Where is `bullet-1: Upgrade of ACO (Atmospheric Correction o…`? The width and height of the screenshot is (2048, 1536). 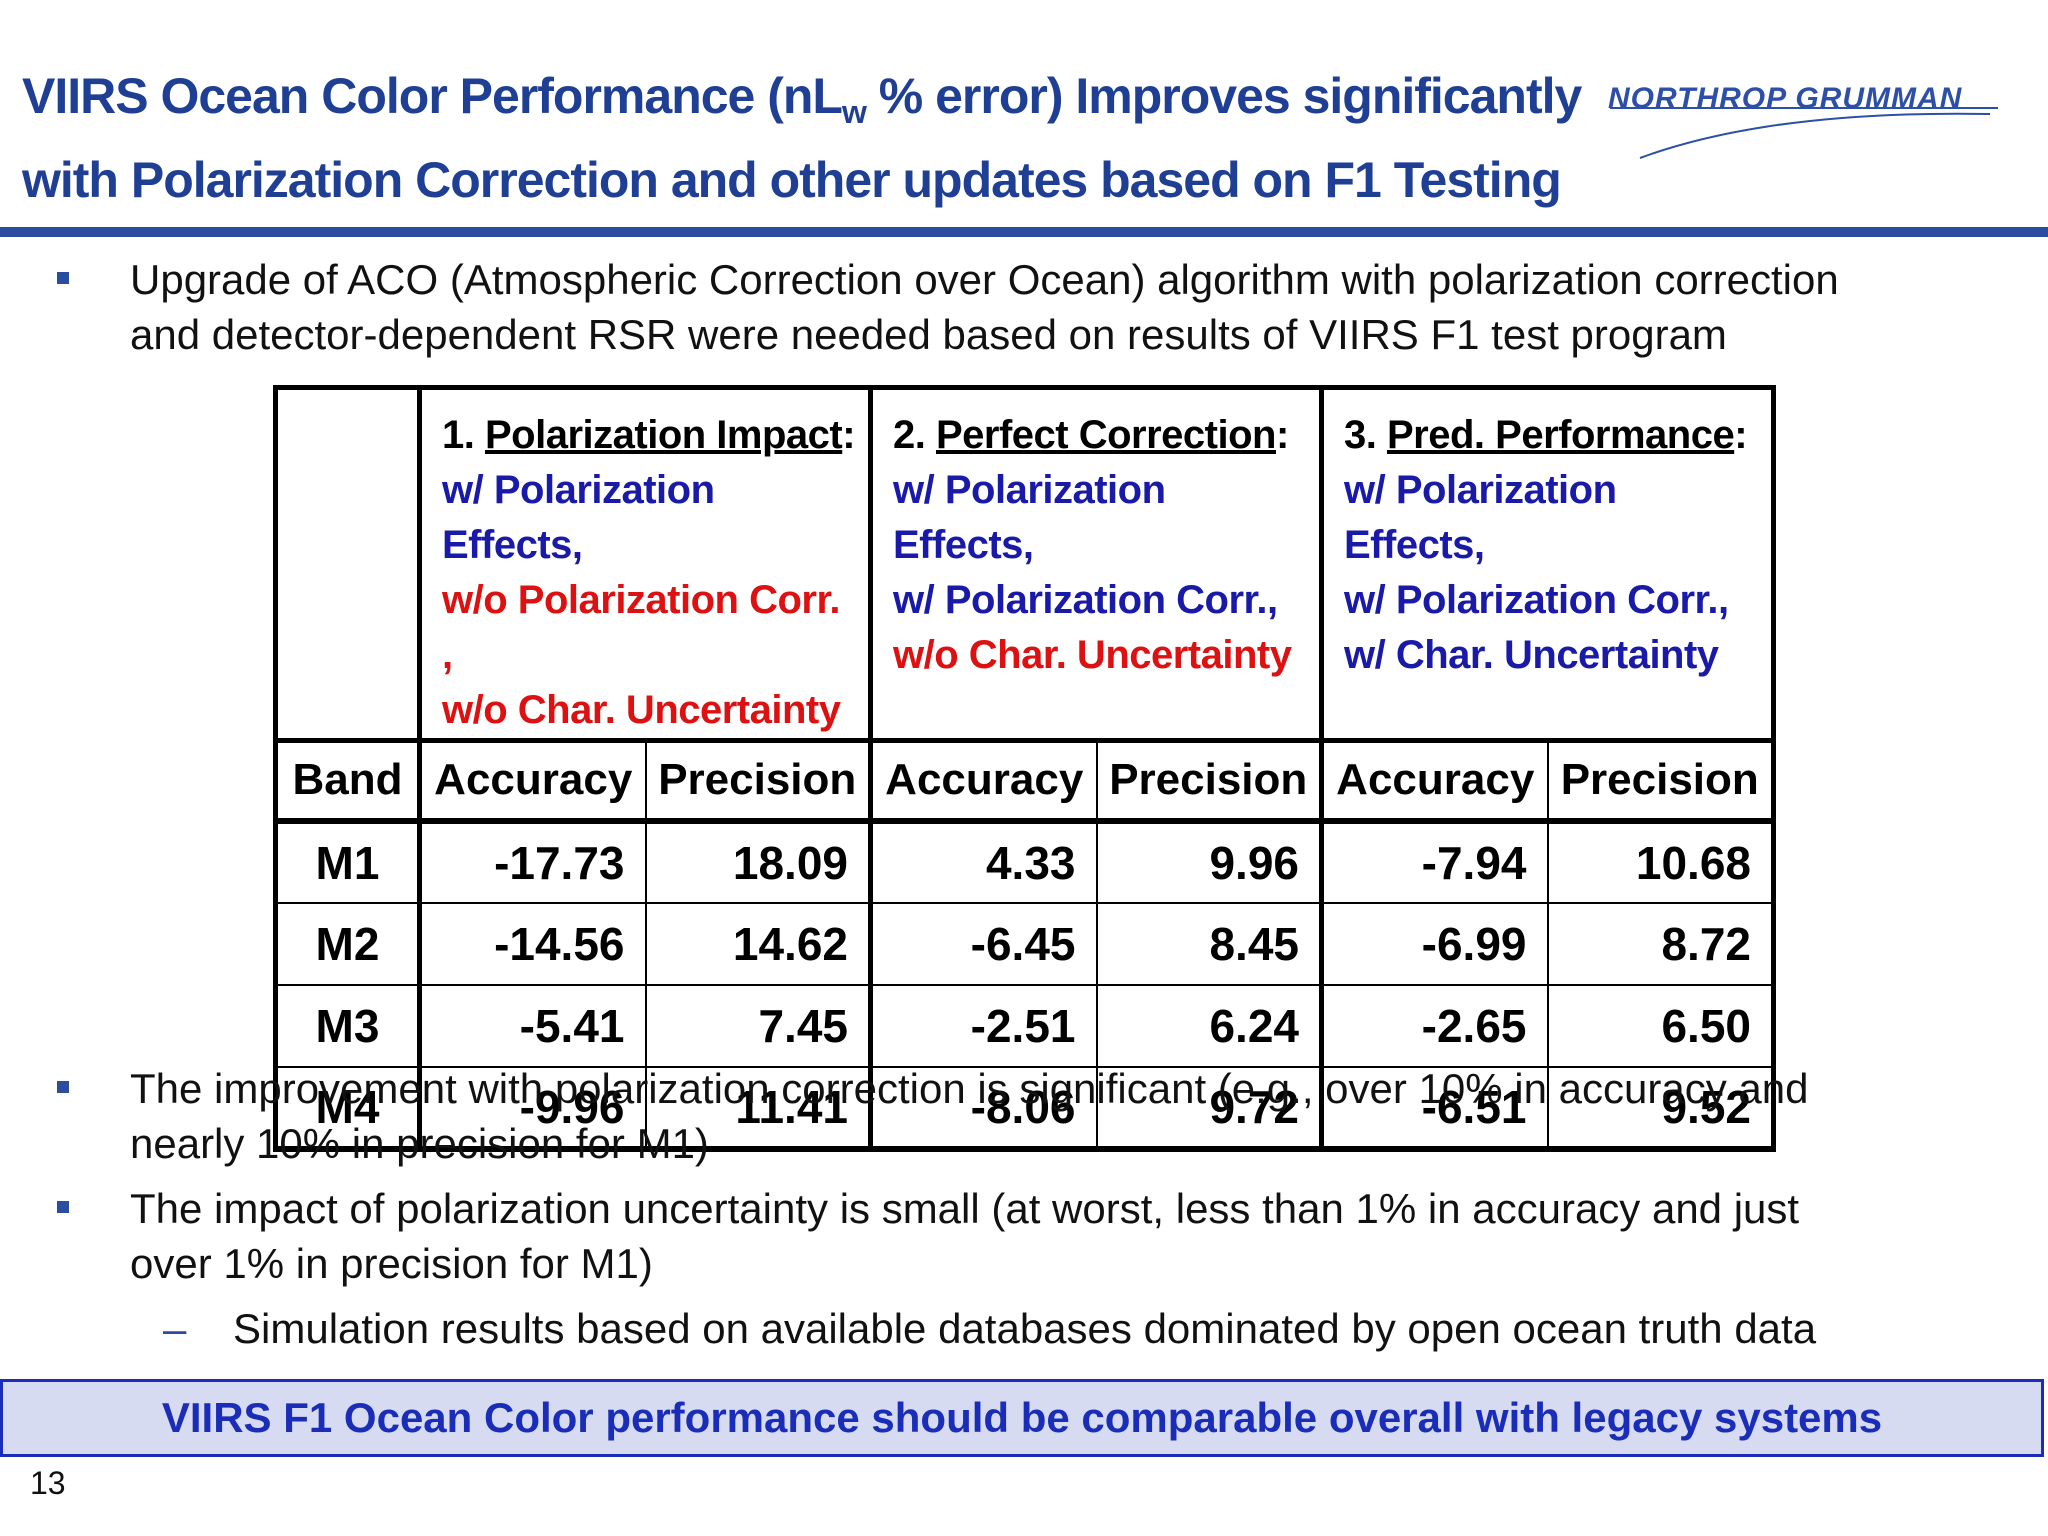 bullet-1: Upgrade of ACO (Atmospheric Correction o… is located at coordinates (1018, 307).